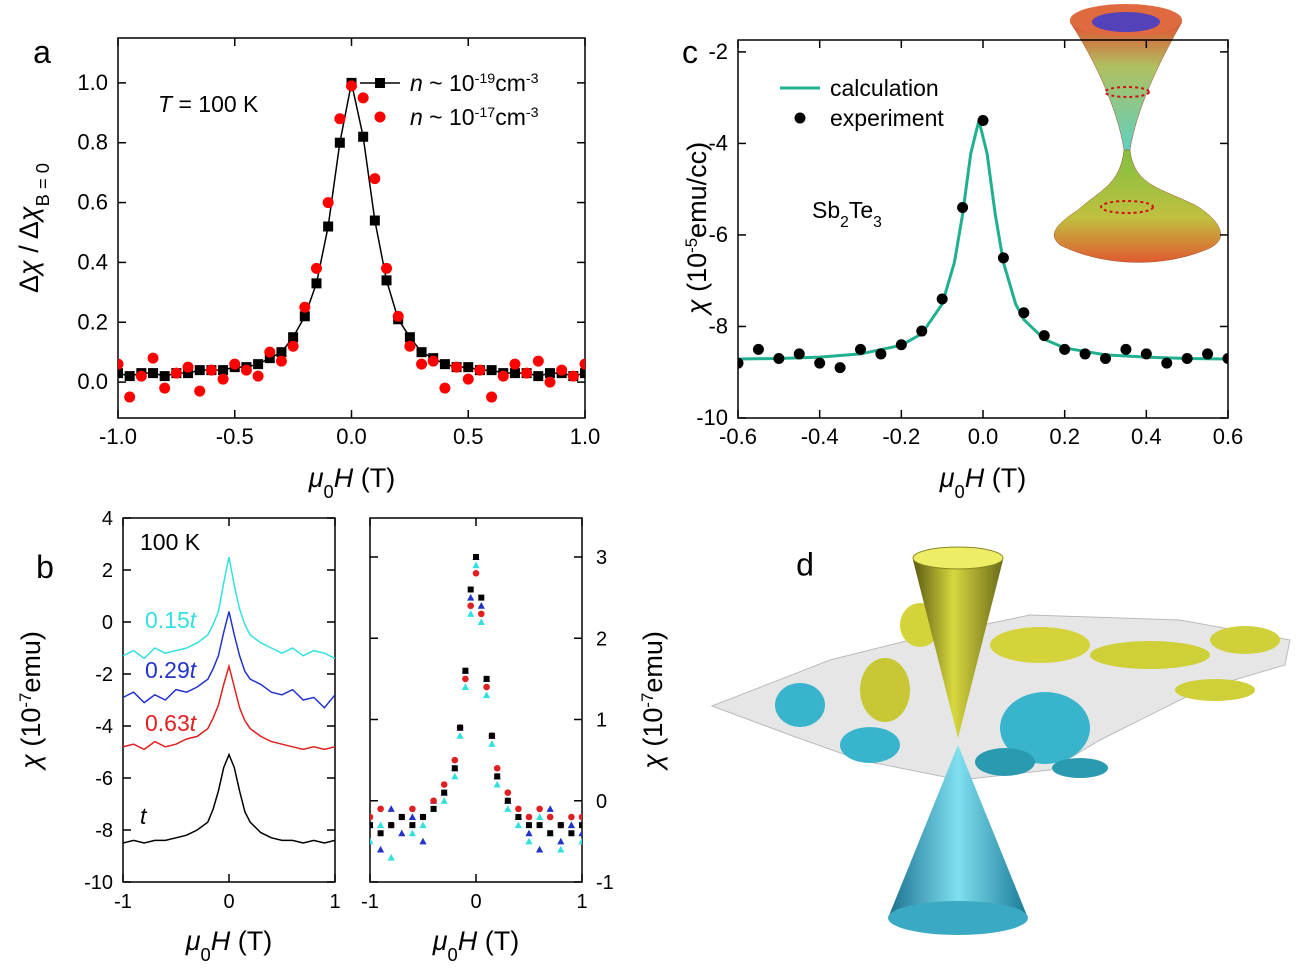 Image resolution: width=1298 pixels, height=979 pixels. What do you see at coordinates (104, 779) in the screenshot?
I see `y-tick-label: -6` at bounding box center [104, 779].